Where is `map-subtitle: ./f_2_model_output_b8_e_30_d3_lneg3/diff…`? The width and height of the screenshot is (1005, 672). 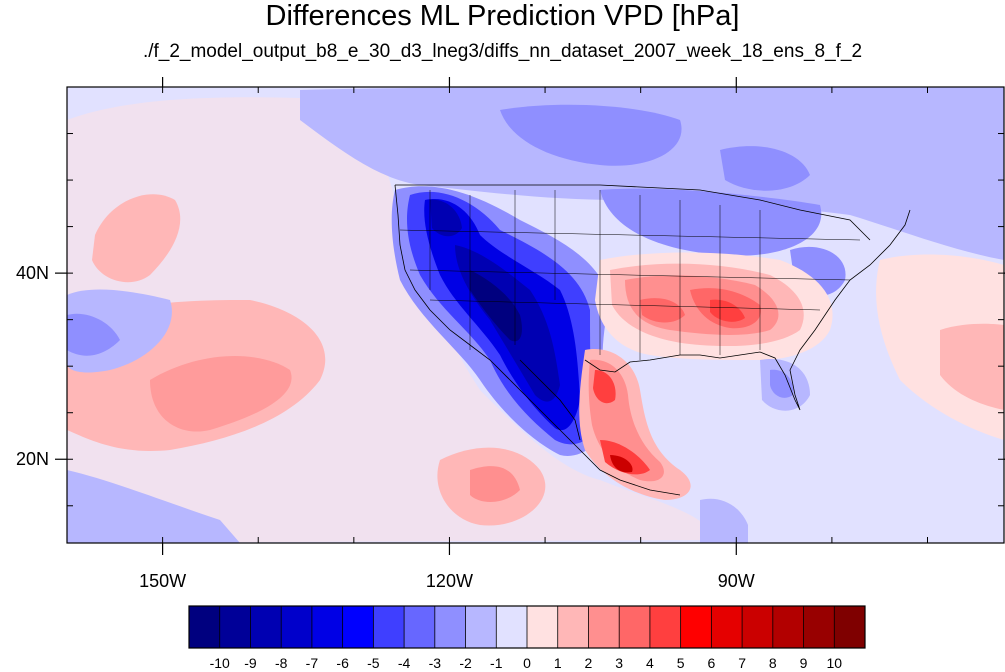 map-subtitle: ./f_2_model_output_b8_e_30_d3_lneg3/diff… is located at coordinates (502, 51).